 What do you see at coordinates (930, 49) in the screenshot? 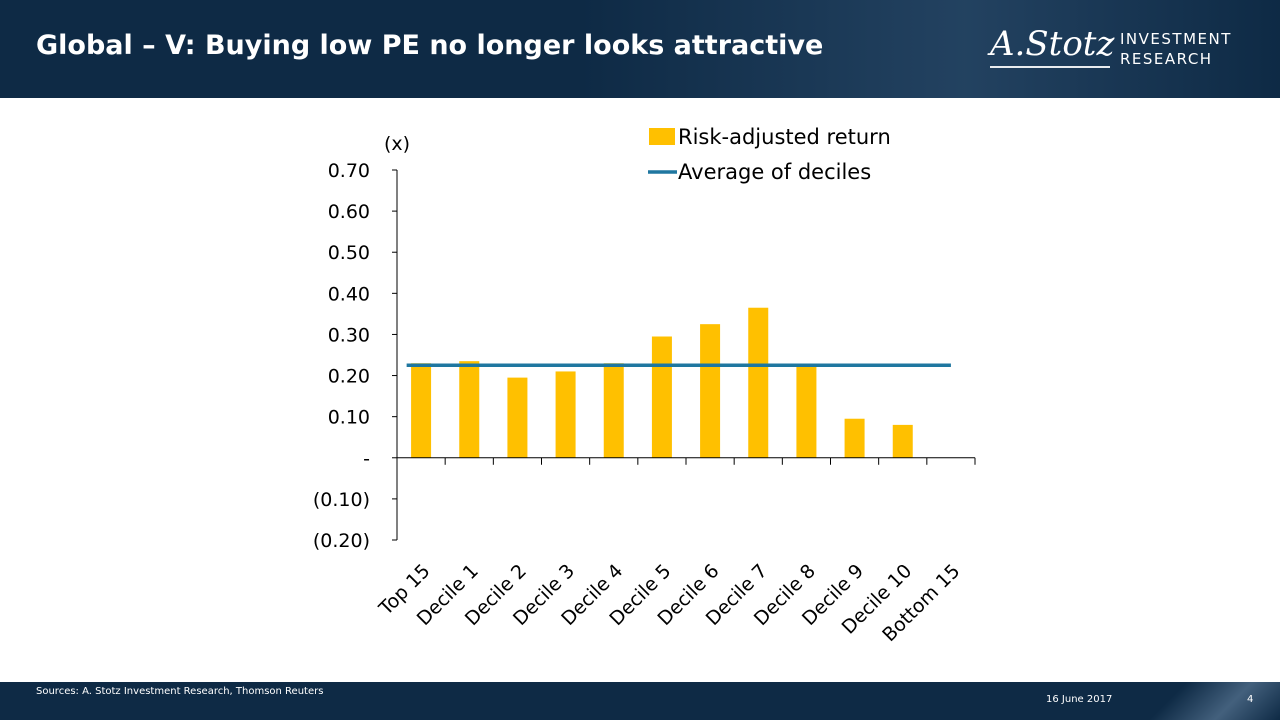
I see `header-gradient` at bounding box center [930, 49].